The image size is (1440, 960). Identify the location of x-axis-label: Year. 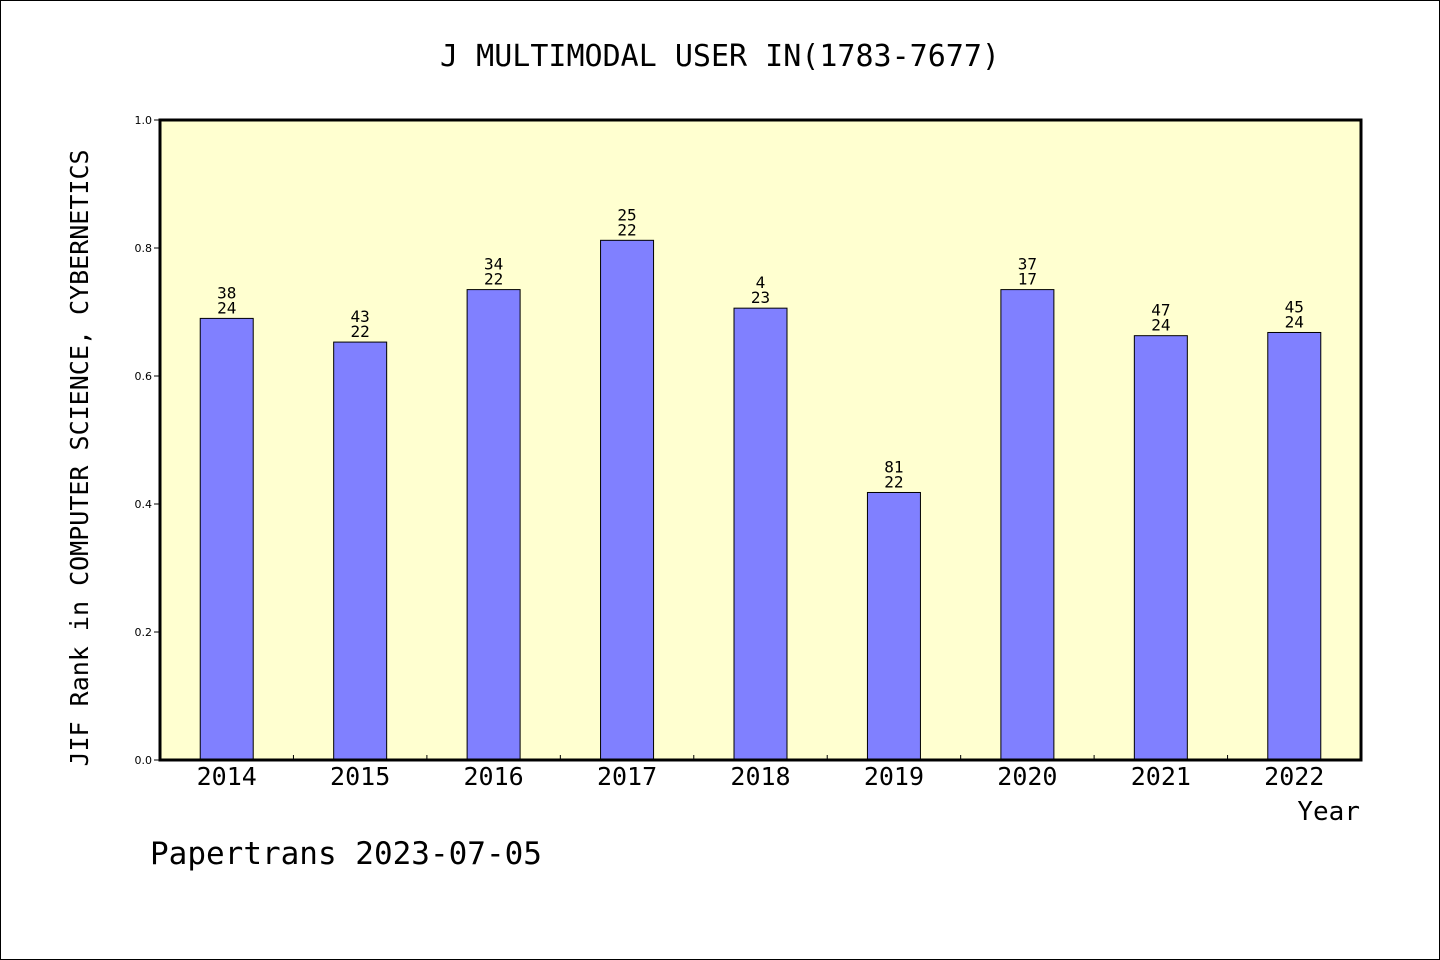
(1328, 812).